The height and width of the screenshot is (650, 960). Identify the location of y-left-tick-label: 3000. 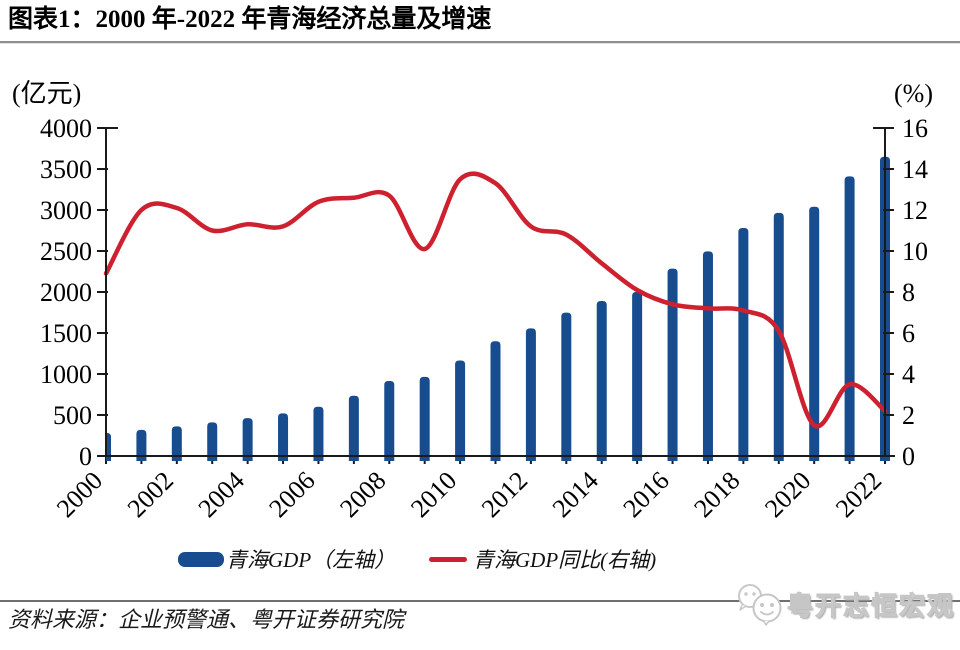
(66, 210).